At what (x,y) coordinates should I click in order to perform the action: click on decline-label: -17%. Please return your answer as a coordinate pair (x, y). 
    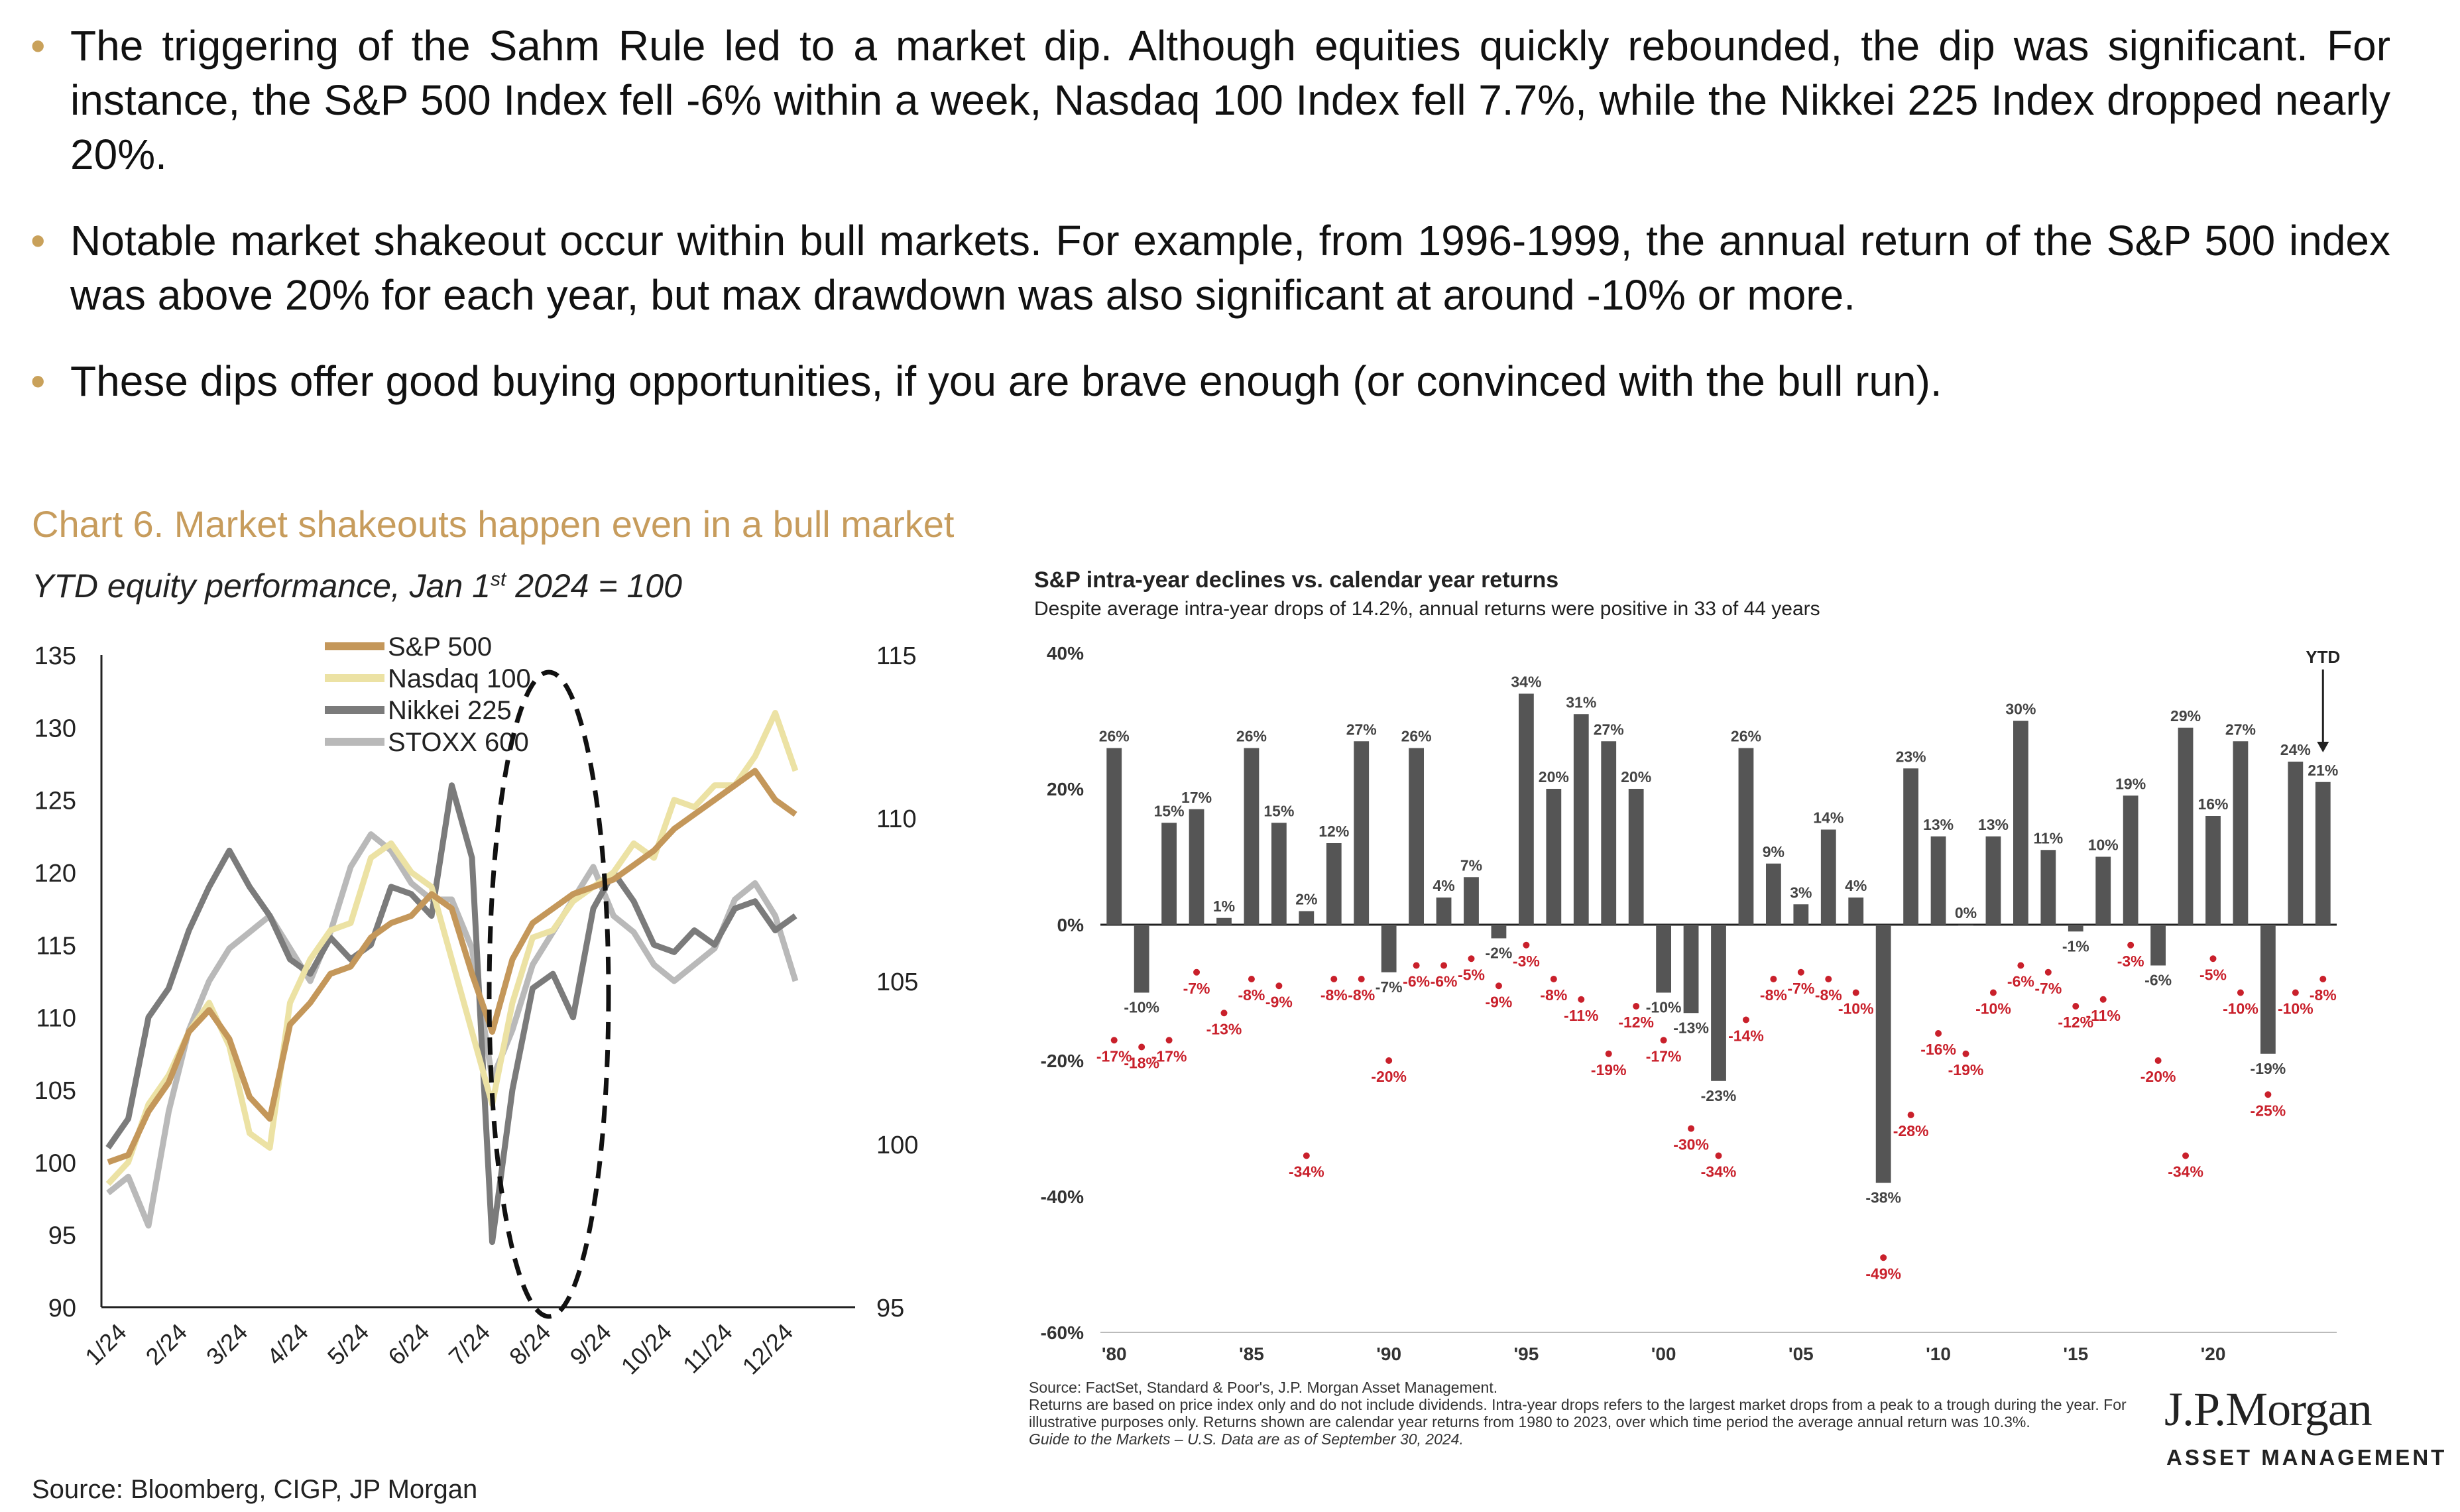
    Looking at the image, I should click on (1169, 1056).